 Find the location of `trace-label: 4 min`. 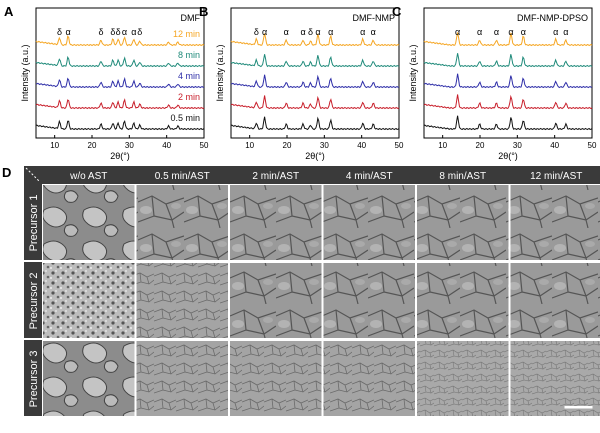

trace-label: 4 min is located at coordinates (189, 76).